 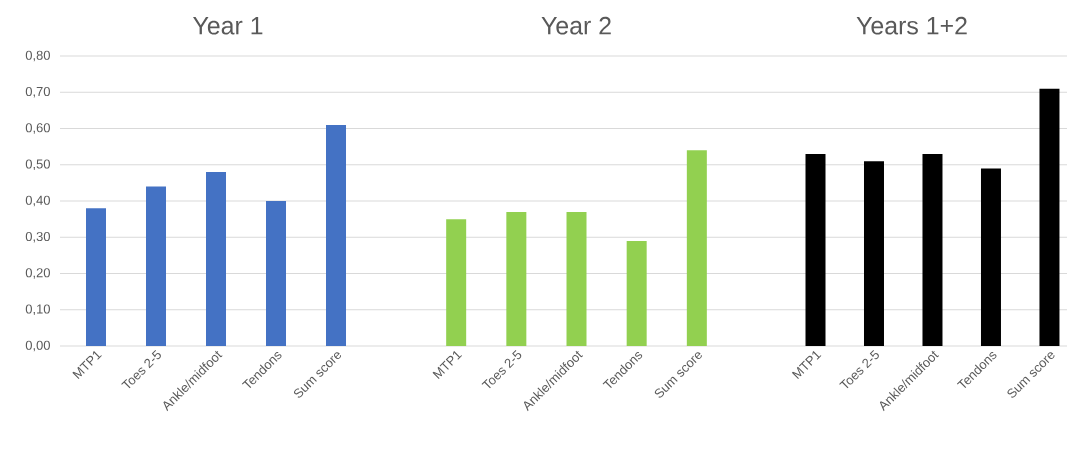 What do you see at coordinates (911, 25) in the screenshot?
I see `chart-title: Years 1+2` at bounding box center [911, 25].